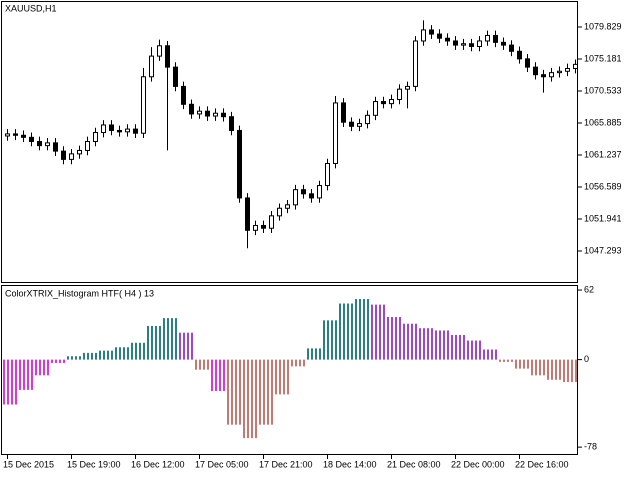 This screenshot has height=479, width=635. I want to click on chart-title: XAUUSD,H1, so click(31, 8).